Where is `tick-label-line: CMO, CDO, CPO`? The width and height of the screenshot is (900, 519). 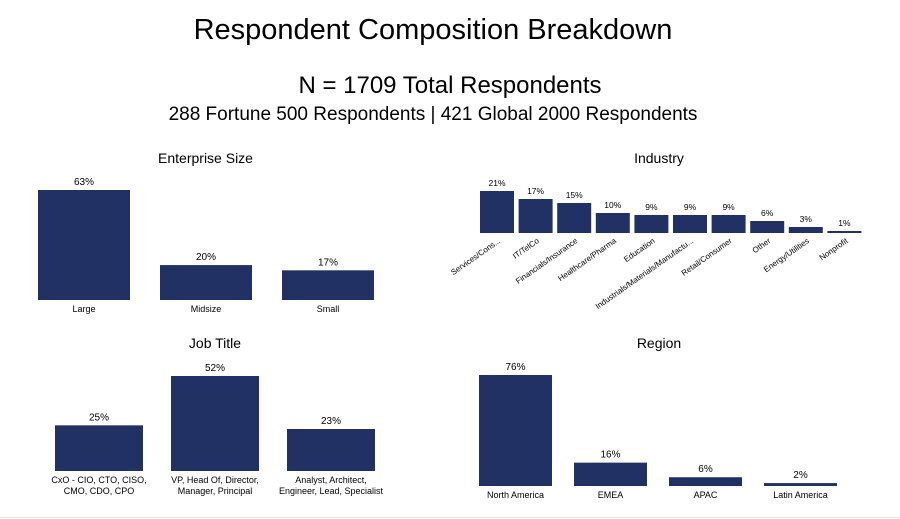 tick-label-line: CMO, CDO, CPO is located at coordinates (99, 491).